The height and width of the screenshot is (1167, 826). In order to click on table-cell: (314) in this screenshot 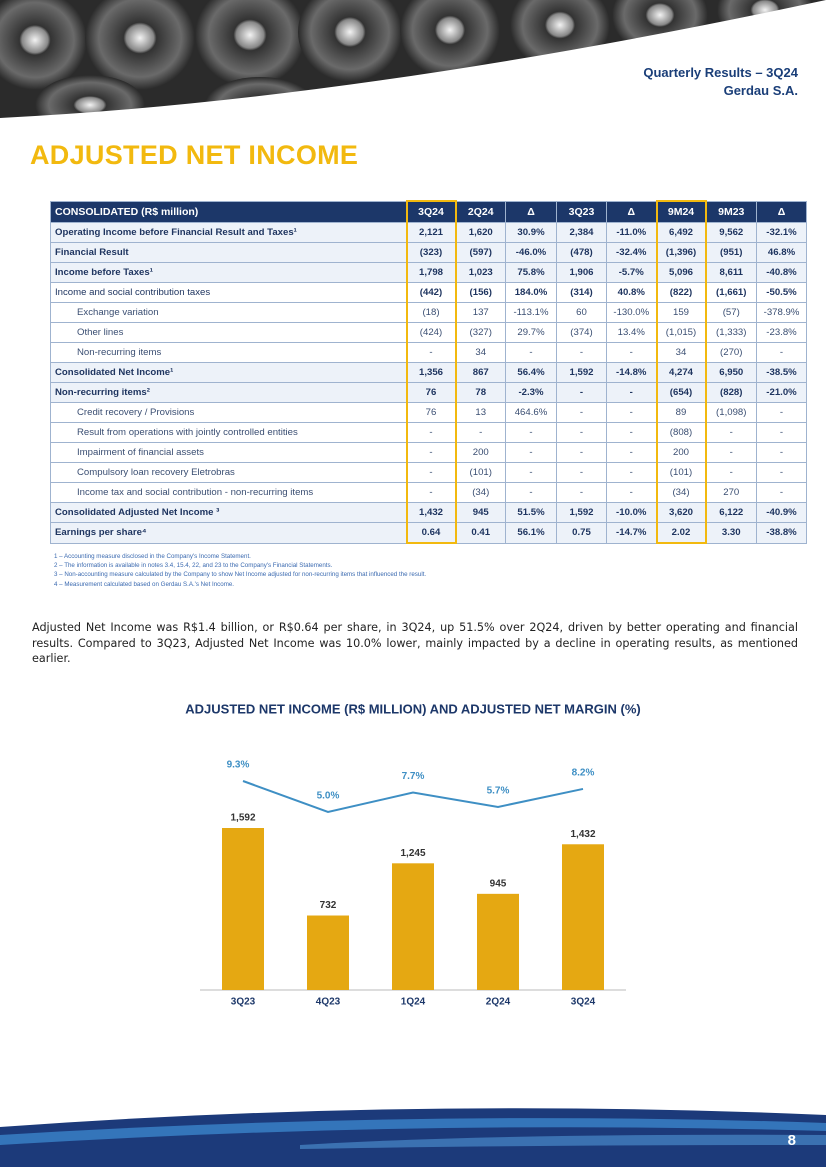, I will do `click(581, 292)`.